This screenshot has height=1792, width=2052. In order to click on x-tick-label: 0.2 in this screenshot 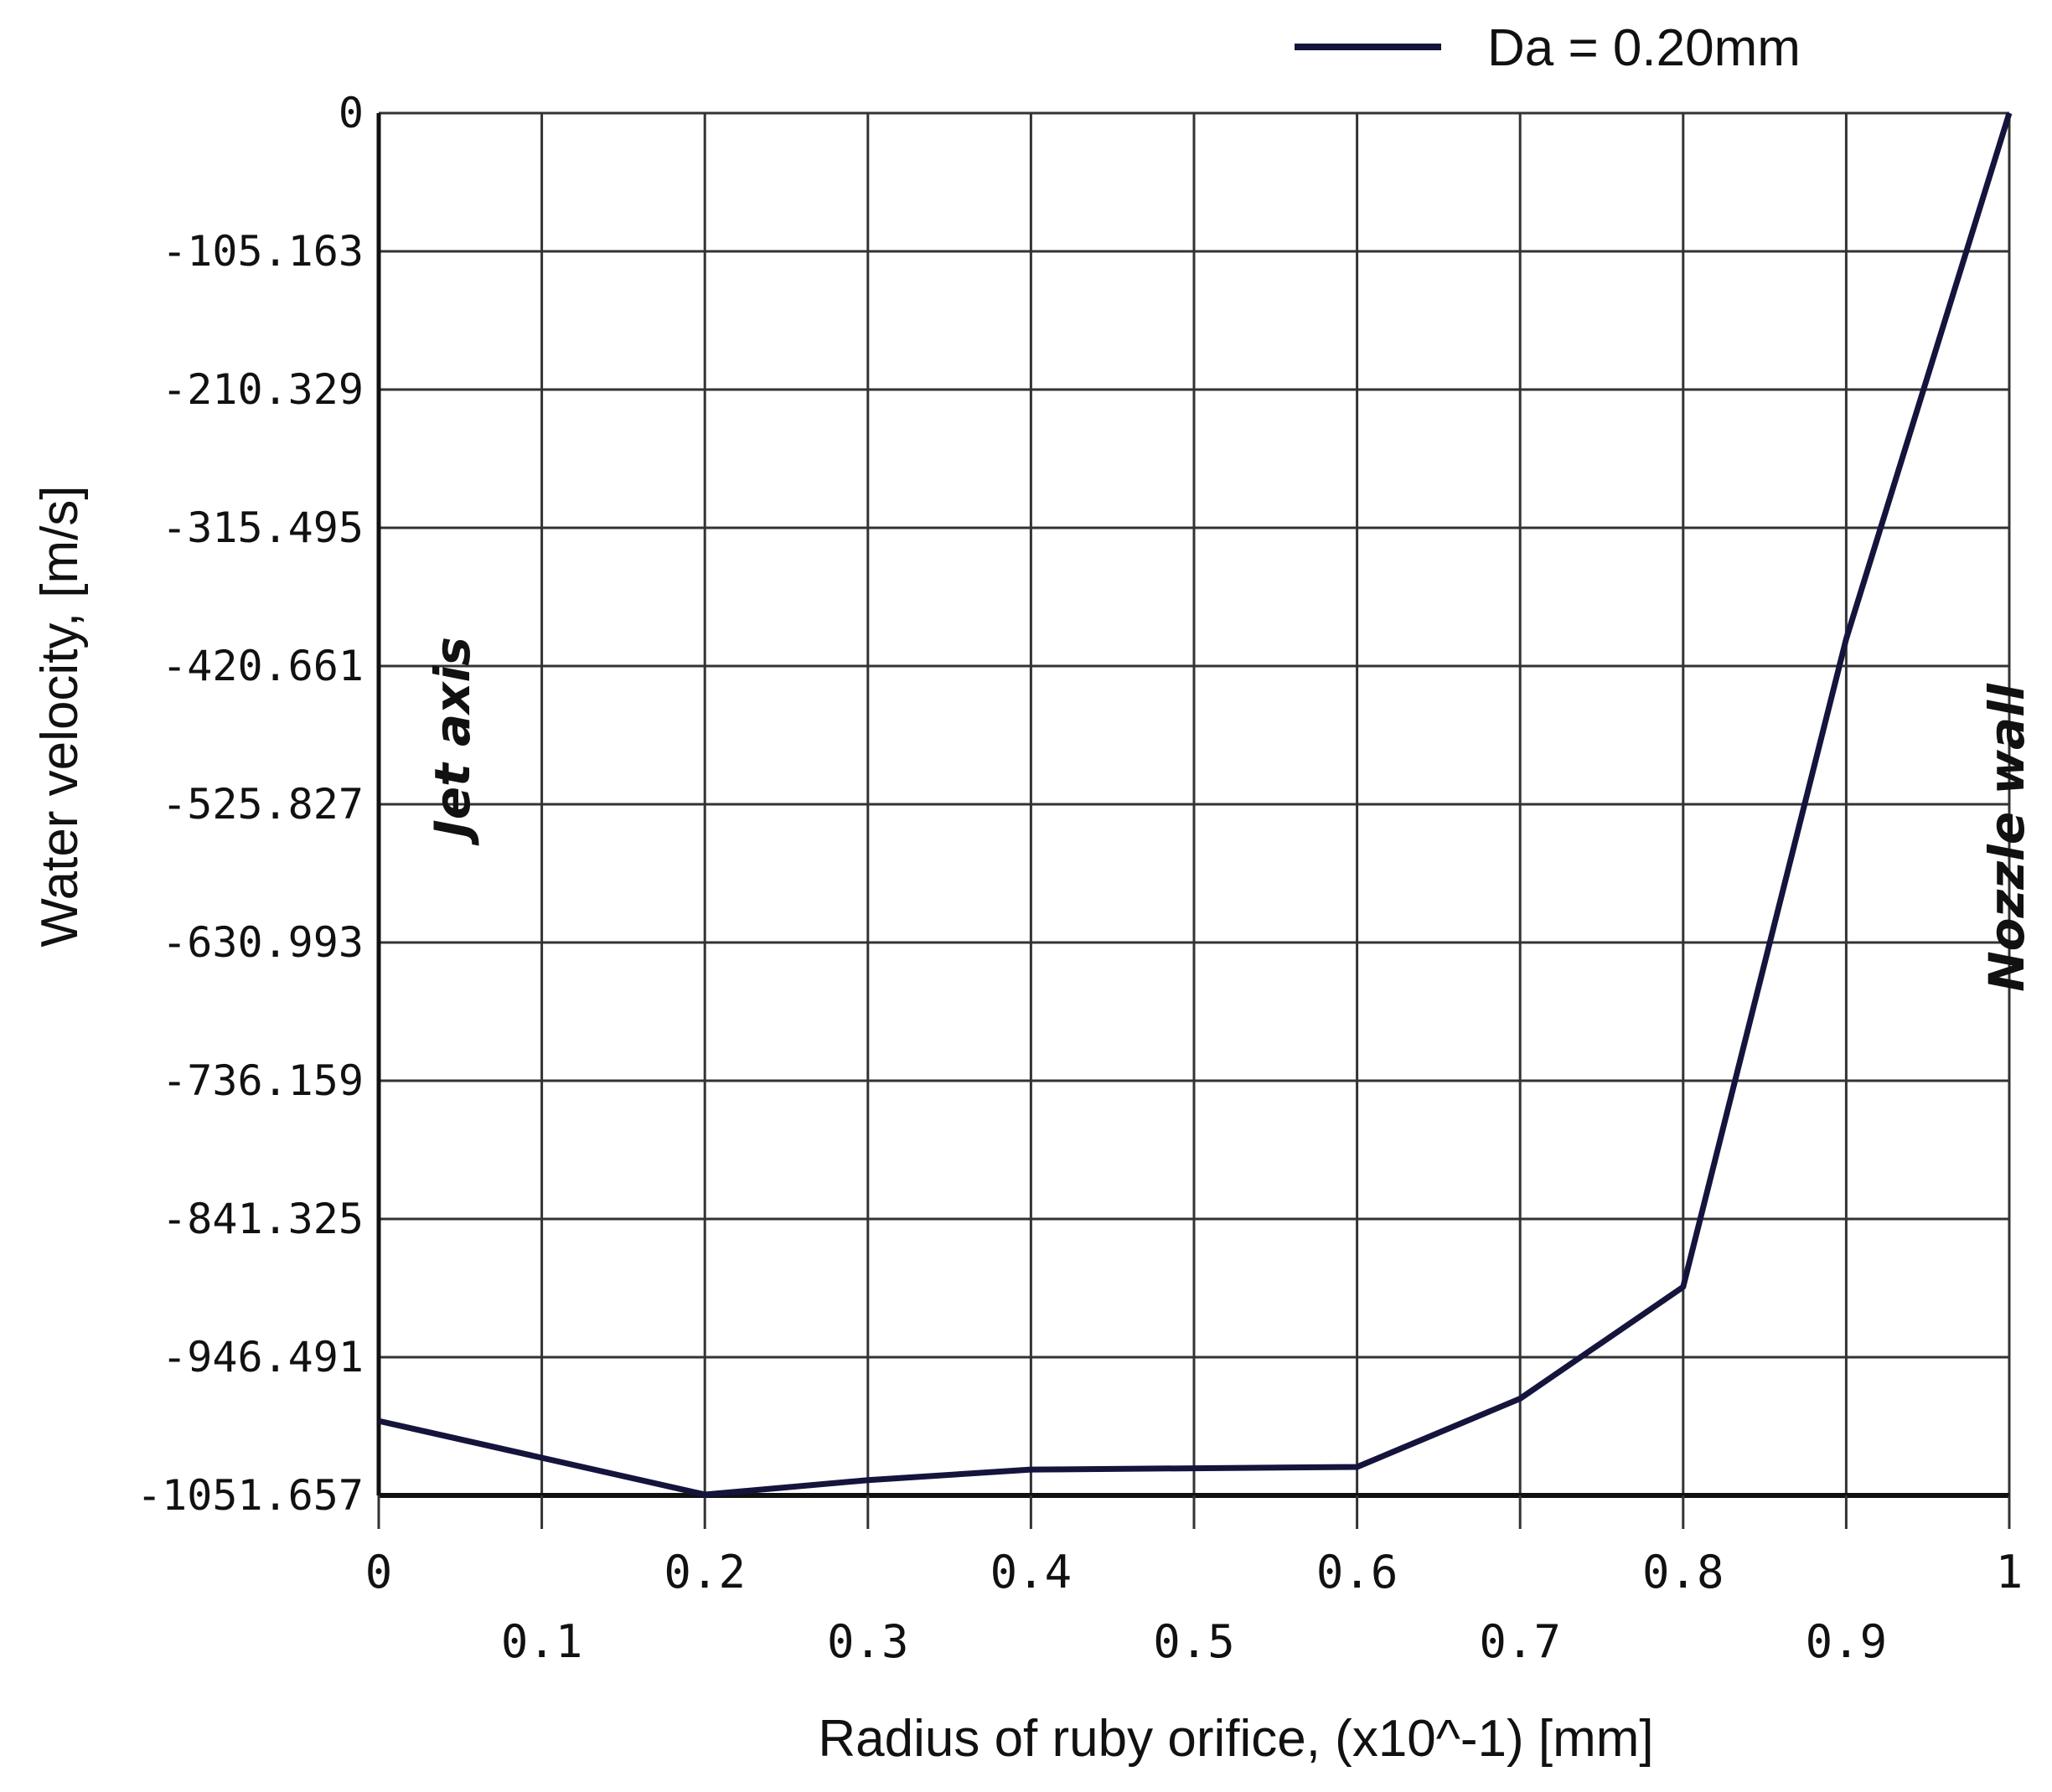, I will do `click(705, 1572)`.